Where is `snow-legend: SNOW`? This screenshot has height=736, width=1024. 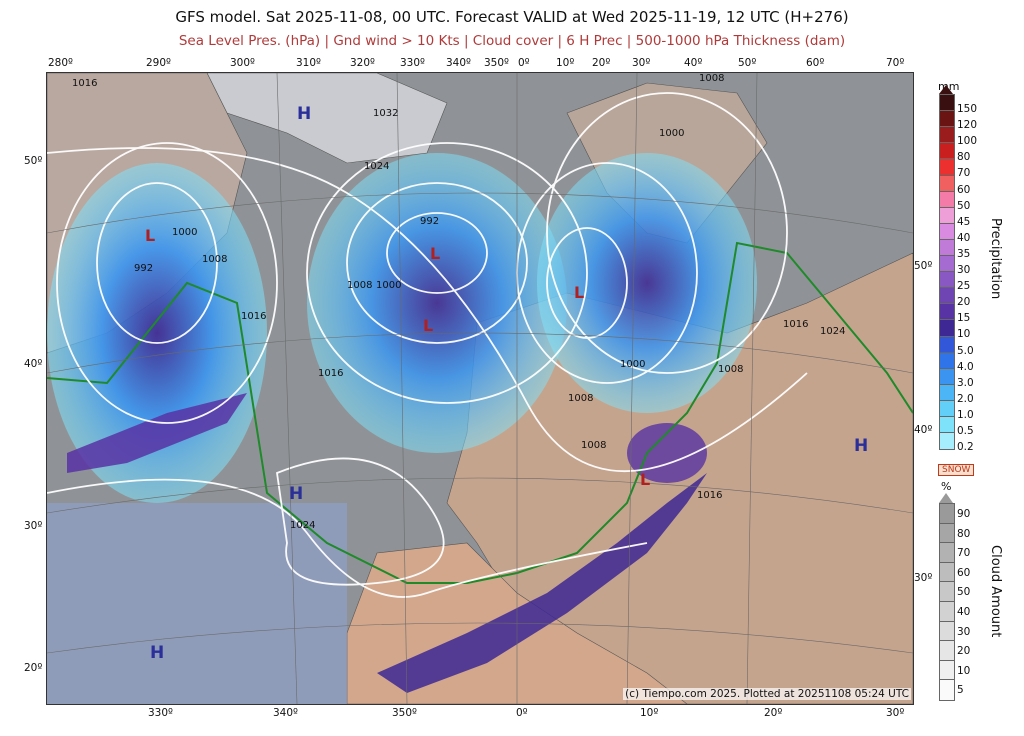 snow-legend: SNOW is located at coordinates (956, 470).